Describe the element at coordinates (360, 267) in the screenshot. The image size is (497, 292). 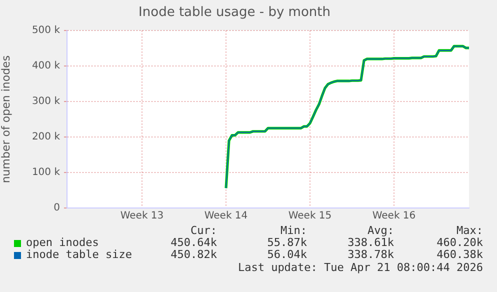
I see `text: Last update: Tue Apr 21 08:00:44 2026` at that location.